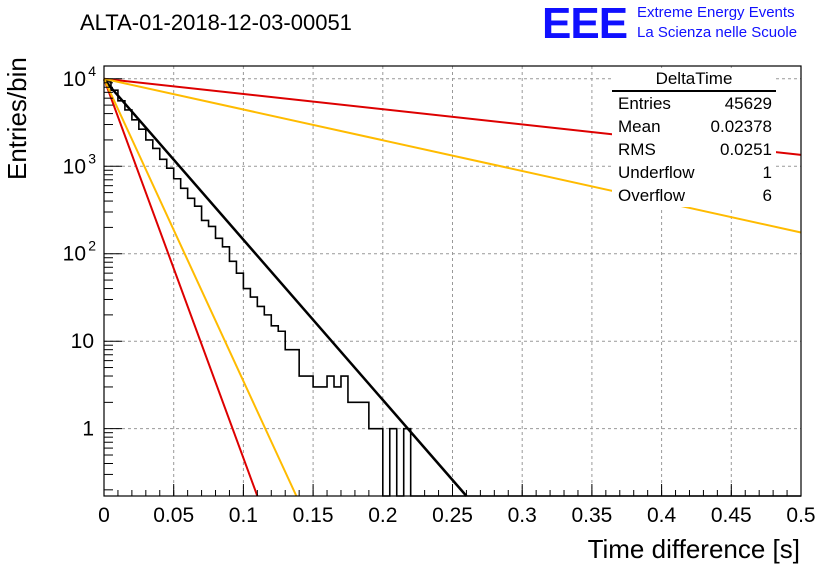 This screenshot has height=572, width=836. Describe the element at coordinates (800, 515) in the screenshot. I see `x-tick-label: 0.5` at that location.